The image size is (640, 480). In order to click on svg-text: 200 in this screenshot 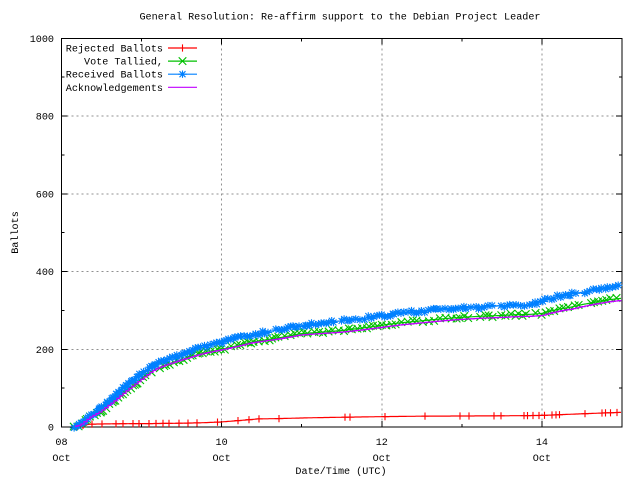, I will do `click(45, 351)`.